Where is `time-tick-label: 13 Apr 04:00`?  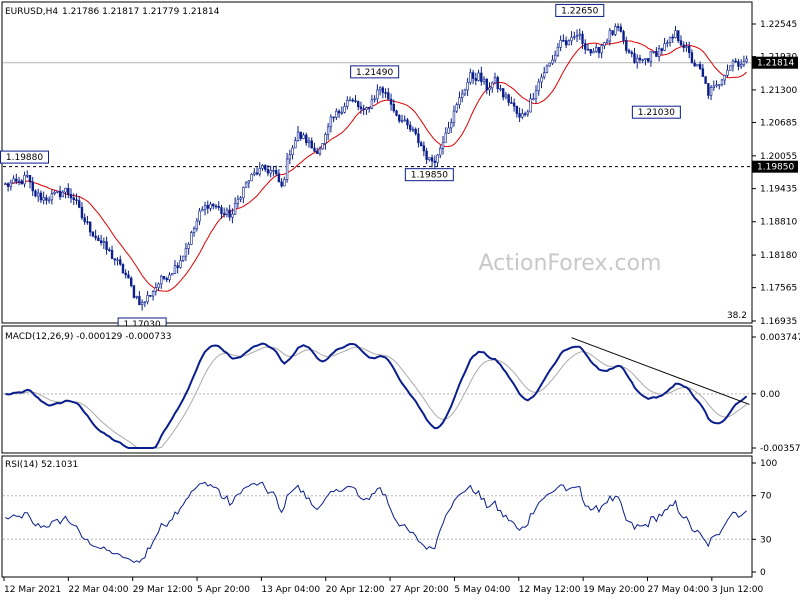 time-tick-label: 13 Apr 04:00 is located at coordinates (290, 590).